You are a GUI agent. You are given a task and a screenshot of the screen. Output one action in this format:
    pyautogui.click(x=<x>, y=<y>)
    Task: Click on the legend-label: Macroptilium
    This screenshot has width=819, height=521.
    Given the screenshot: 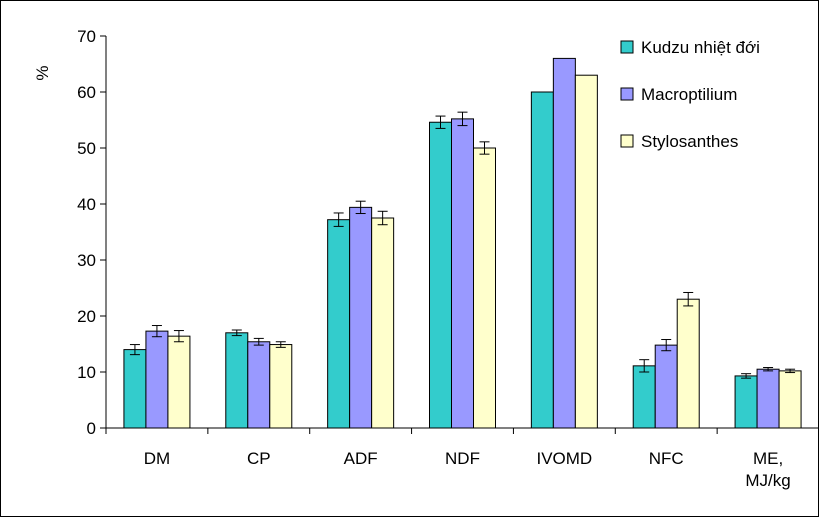 What is the action you would take?
    pyautogui.click(x=689, y=94)
    